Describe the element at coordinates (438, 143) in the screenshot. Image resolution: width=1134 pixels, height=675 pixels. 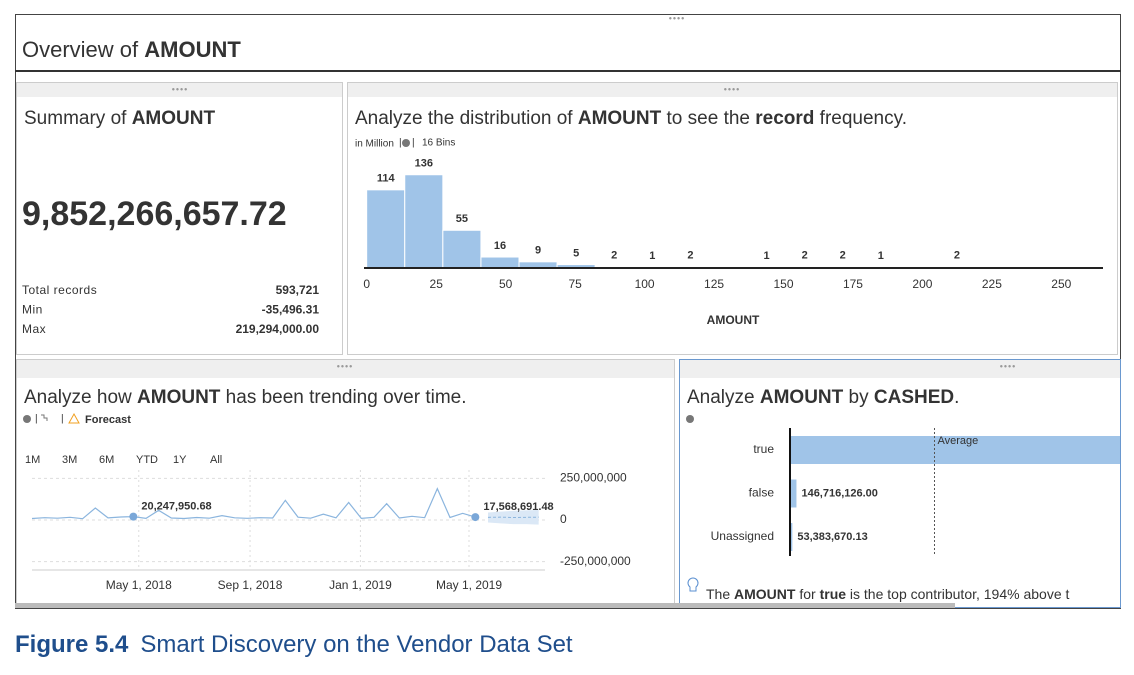
I see `bin-count: 16 Bins` at that location.